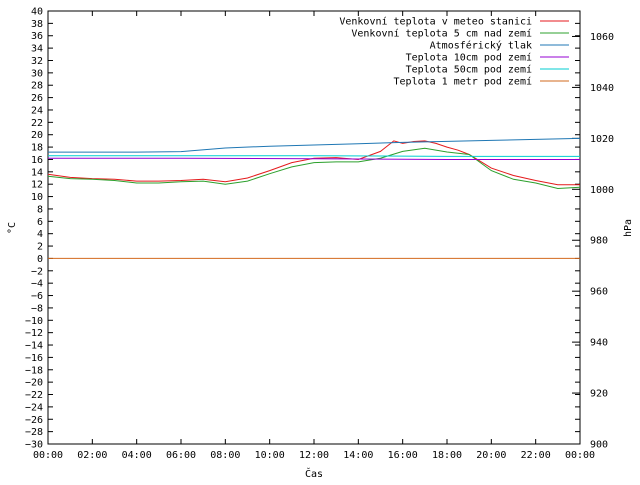  I want to click on y2-tick-label: 920, so click(599, 394).